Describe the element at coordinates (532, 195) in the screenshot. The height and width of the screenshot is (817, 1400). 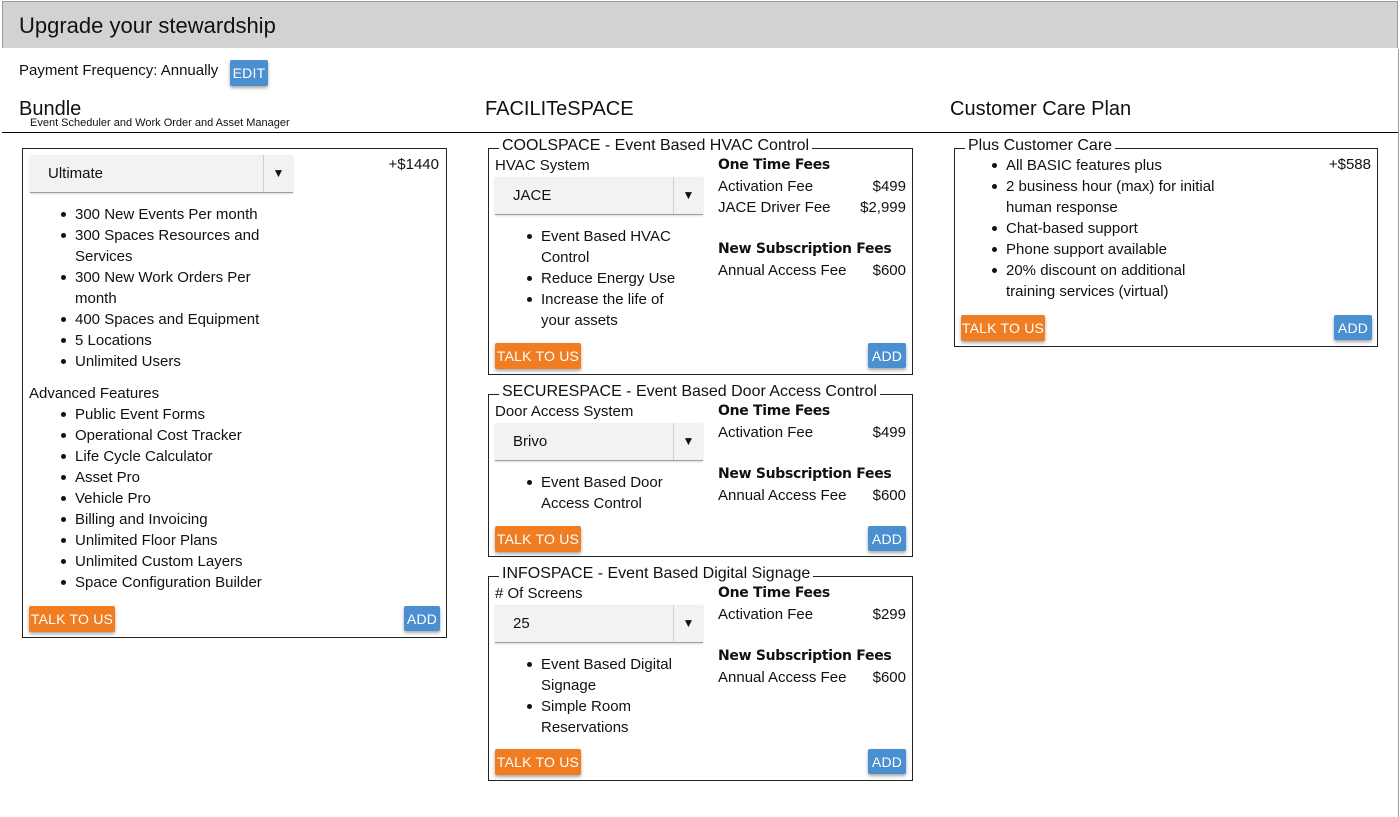
I see `hvac-select-value: JACE` at that location.